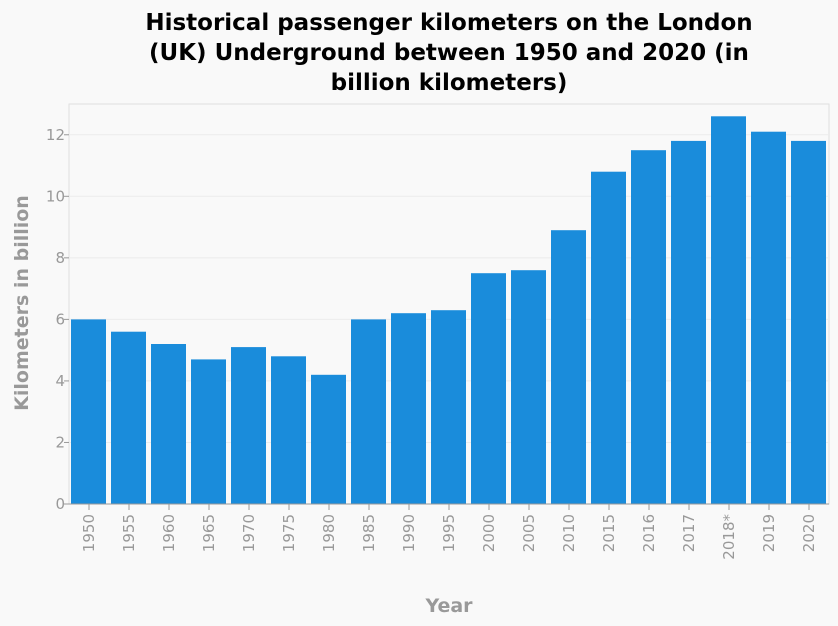 This screenshot has height=626, width=838. Describe the element at coordinates (649, 533) in the screenshot. I see `x-tick-label: 2016` at that location.